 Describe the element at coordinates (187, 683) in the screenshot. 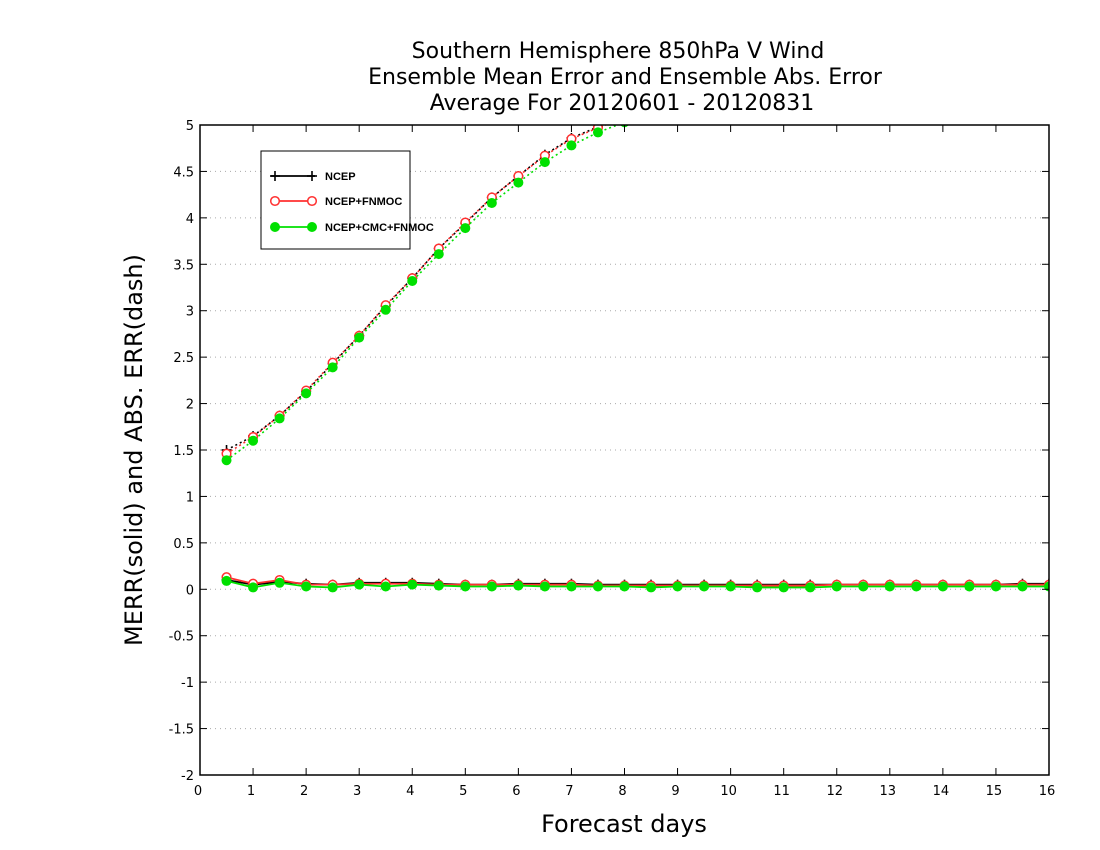

I see `y-tick-label: -1` at that location.